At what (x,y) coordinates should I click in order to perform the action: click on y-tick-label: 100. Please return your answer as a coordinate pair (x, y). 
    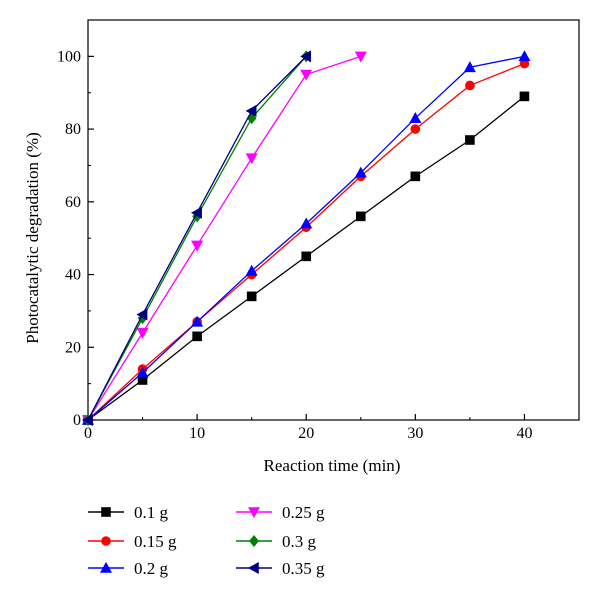
    Looking at the image, I should click on (69, 56).